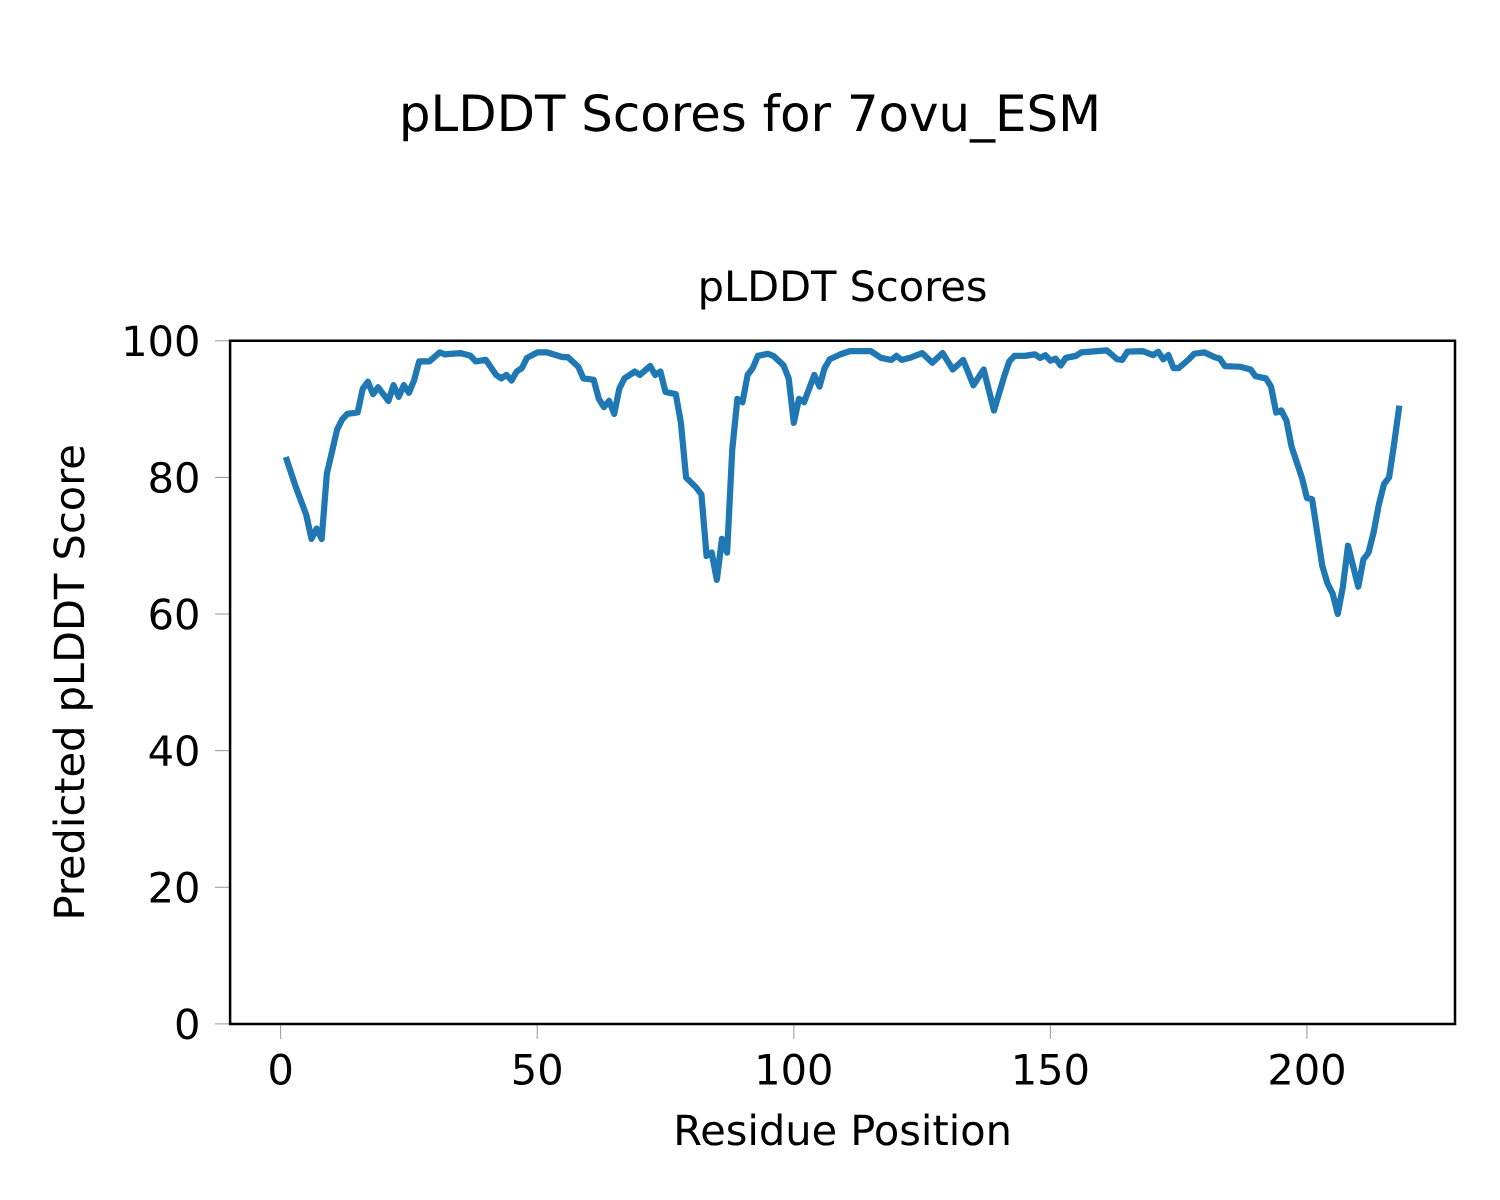  What do you see at coordinates (174, 614) in the screenshot?
I see `y-tick-label: 60` at bounding box center [174, 614].